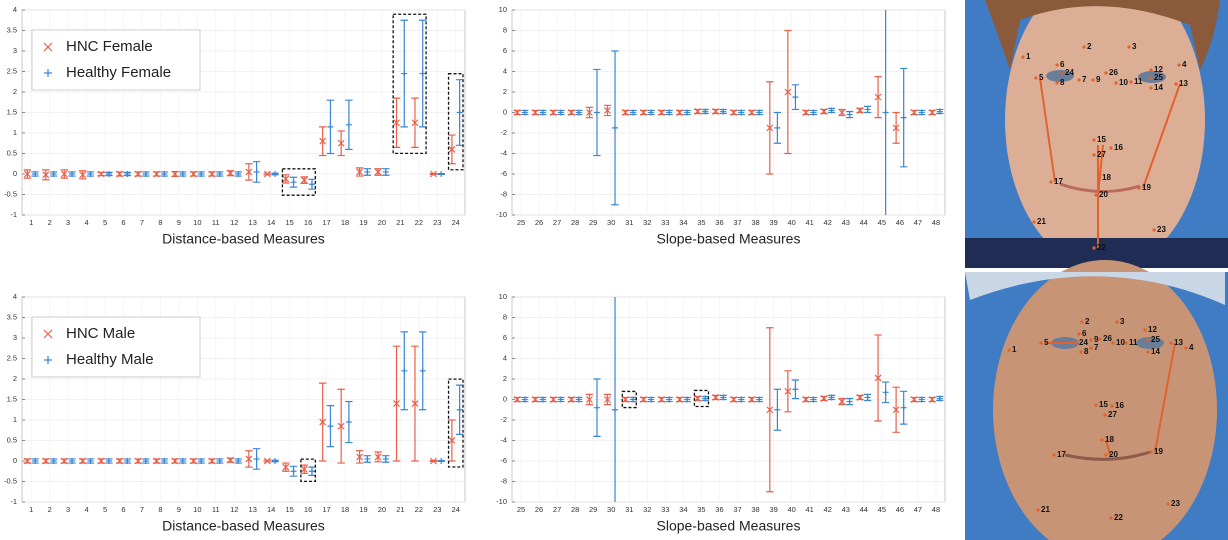 This screenshot has width=1228, height=540. Describe the element at coordinates (701, 509) in the screenshot. I see `x-tick-label: 35` at that location.